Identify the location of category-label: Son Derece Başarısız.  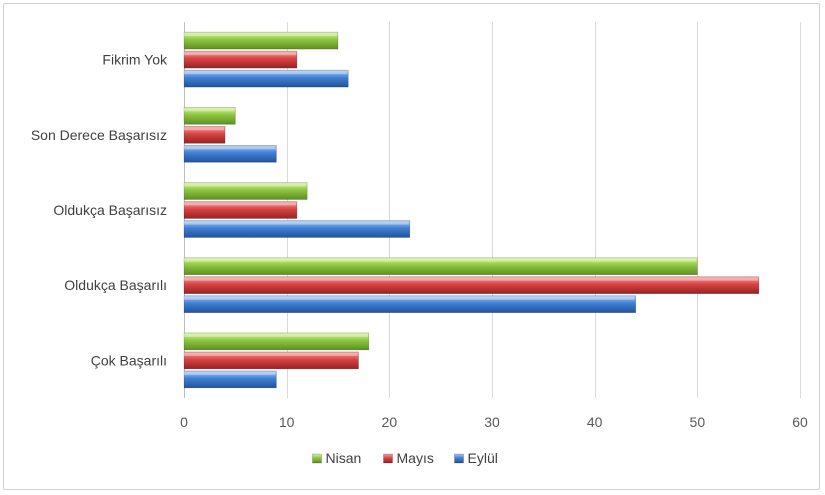
(99, 135).